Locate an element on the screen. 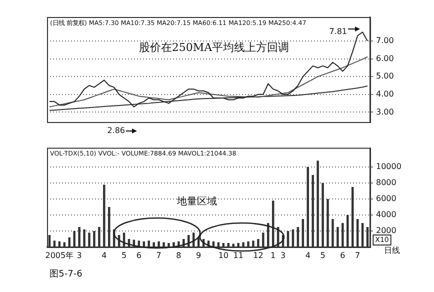 The width and height of the screenshot is (434, 292). y-tick-label: 6000 is located at coordinates (386, 199).